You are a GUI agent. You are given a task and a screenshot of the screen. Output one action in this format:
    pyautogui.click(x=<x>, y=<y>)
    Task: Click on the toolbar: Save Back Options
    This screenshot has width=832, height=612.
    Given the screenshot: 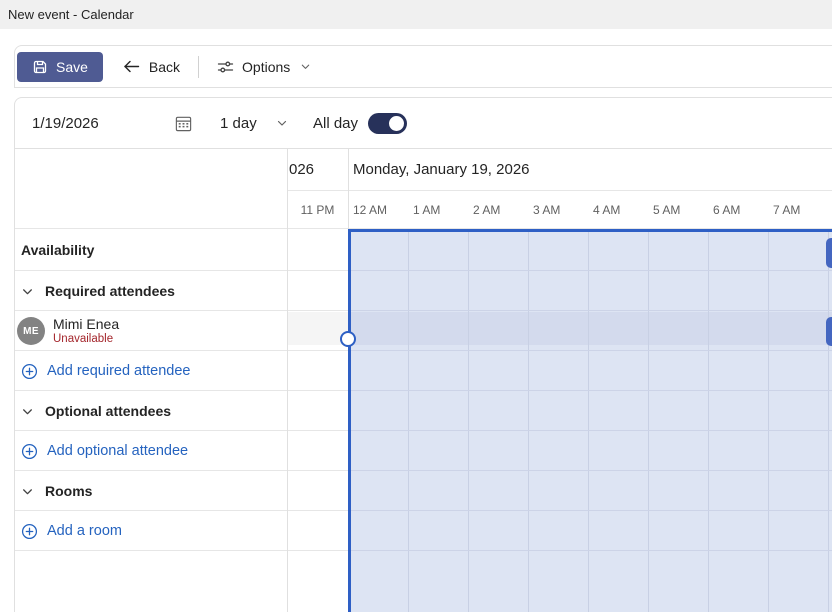 What is the action you would take?
    pyautogui.click(x=423, y=66)
    